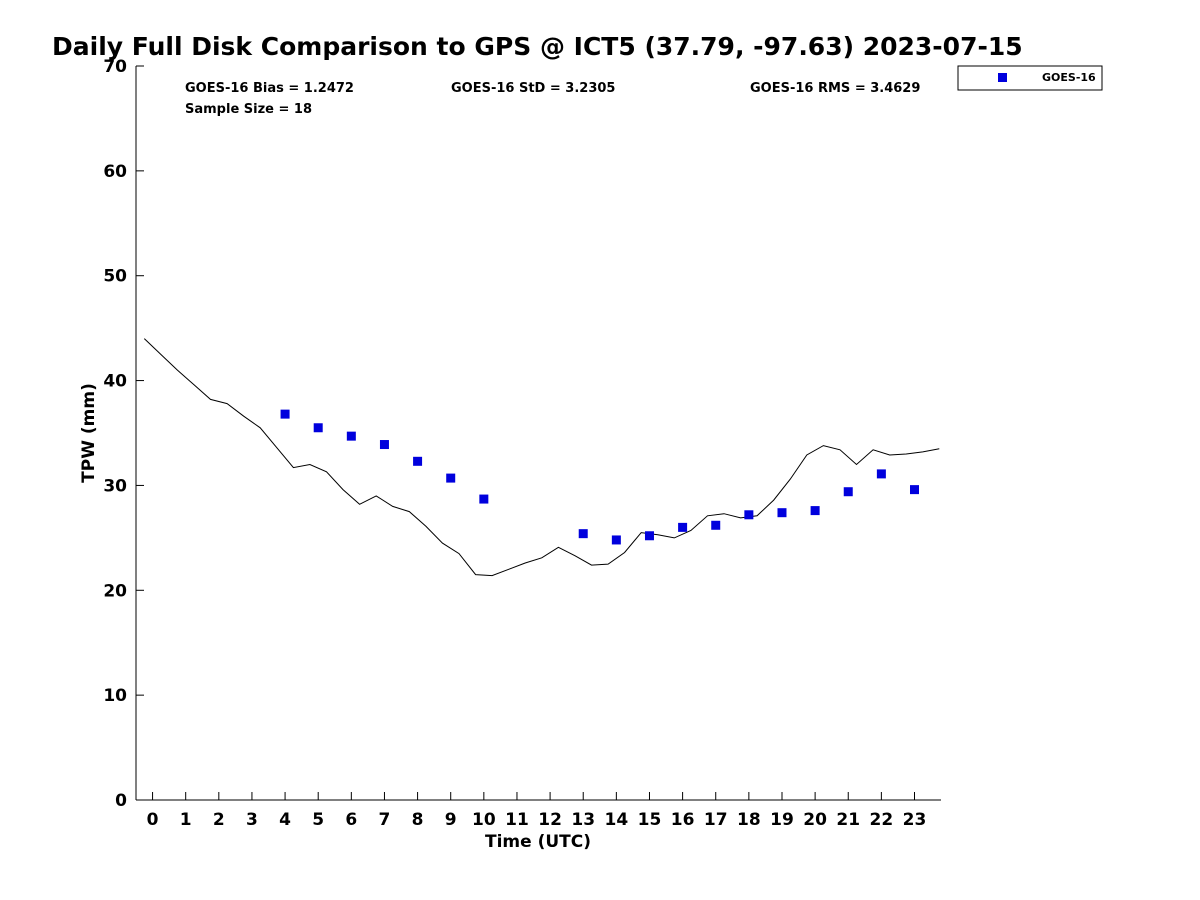  What do you see at coordinates (538, 842) in the screenshot?
I see `x-axis-label: Time (UTC)` at bounding box center [538, 842].